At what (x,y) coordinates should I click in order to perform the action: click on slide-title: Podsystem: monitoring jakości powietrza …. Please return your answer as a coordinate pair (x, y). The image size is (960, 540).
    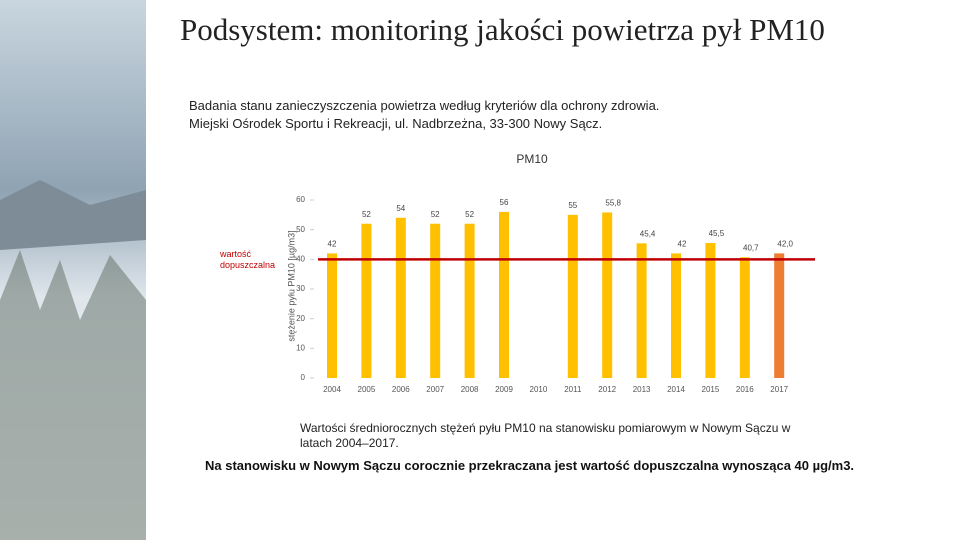
    Looking at the image, I should click on (502, 29).